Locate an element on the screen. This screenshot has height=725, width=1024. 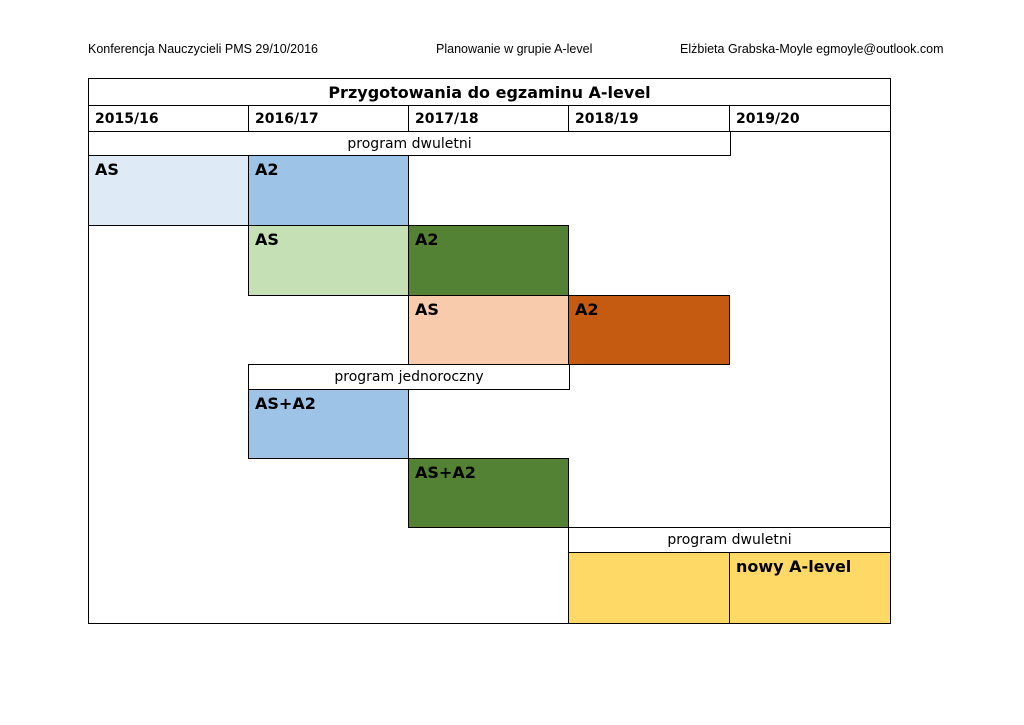
block-row1-as: AS is located at coordinates (168, 190).